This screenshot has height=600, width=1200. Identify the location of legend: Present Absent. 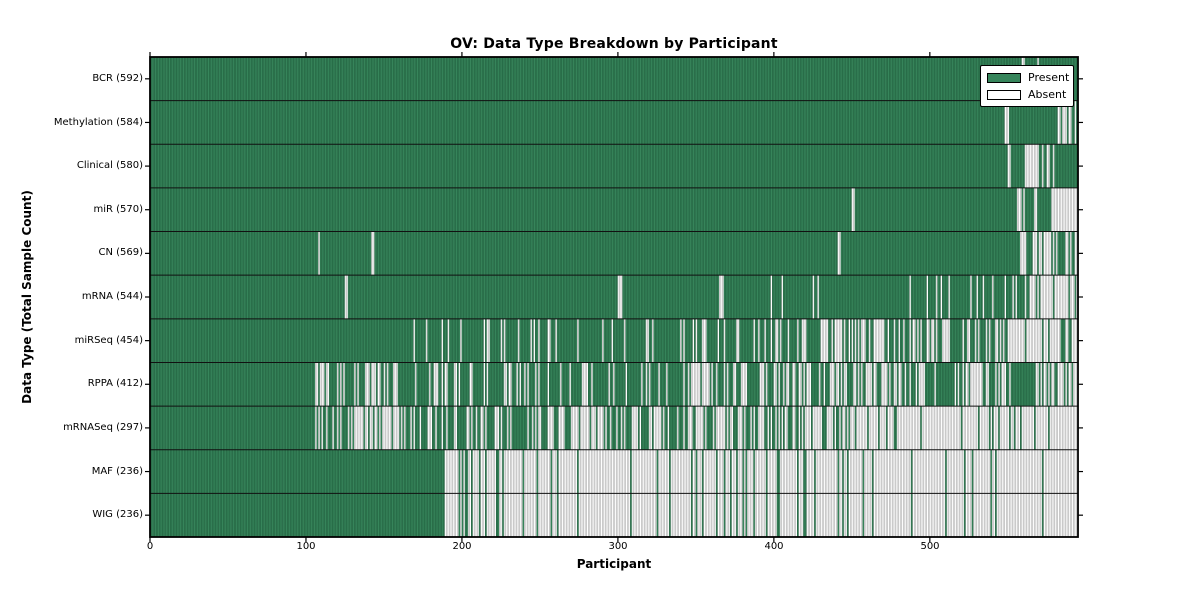
(1027, 86).